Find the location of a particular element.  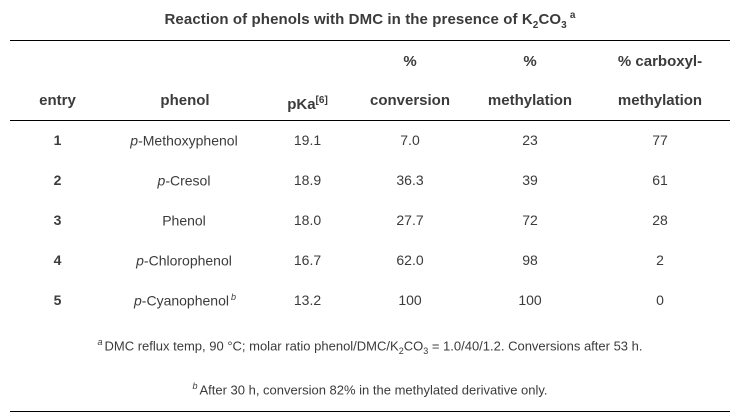

col-header-entry: entry is located at coordinates (57, 81).